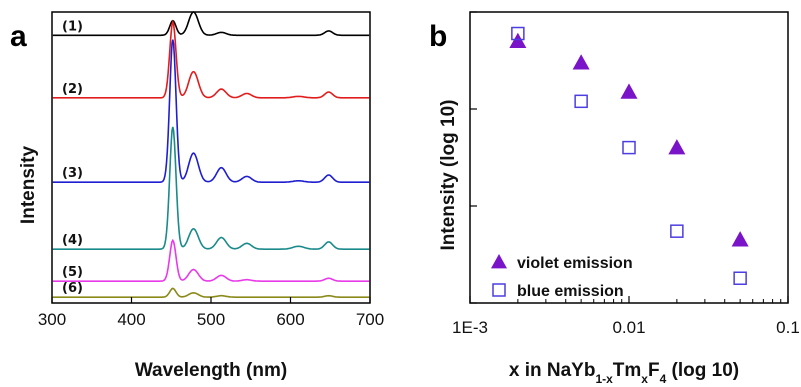  I want to click on panel-b-x-axis-label-part: Tm, so click(627, 370).